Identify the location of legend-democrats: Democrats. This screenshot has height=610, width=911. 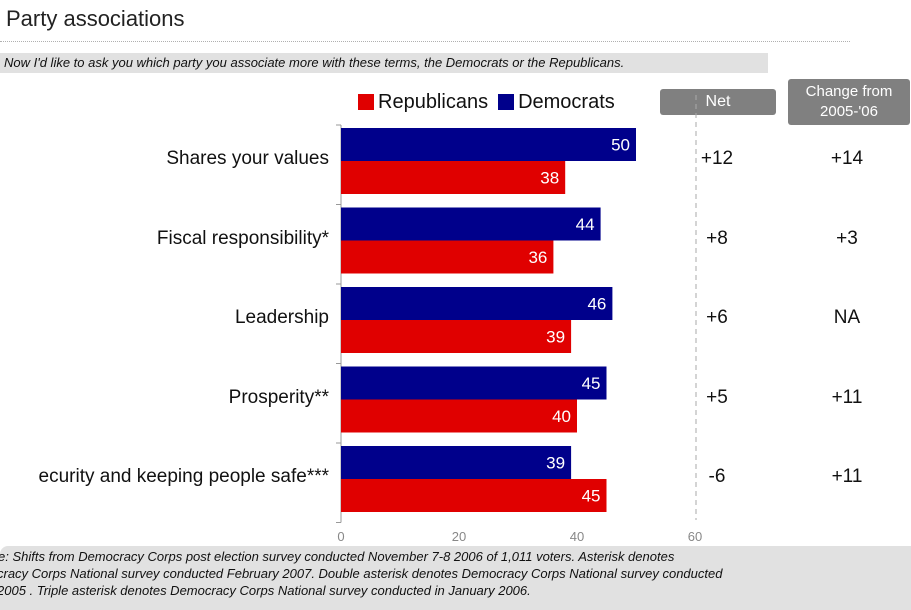
(556, 102).